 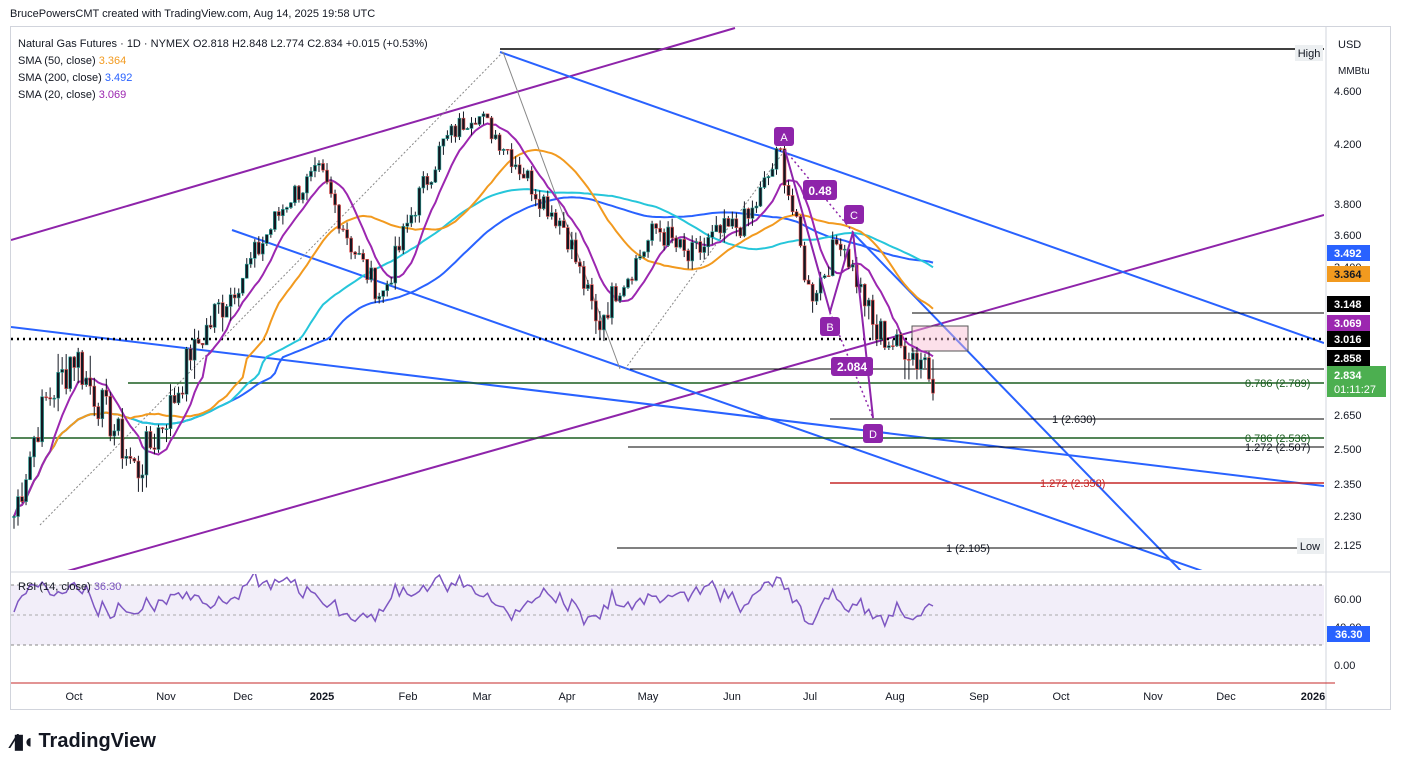 I want to click on legend-sma-50: SMA (50, close) 3.364, so click(x=72, y=61).